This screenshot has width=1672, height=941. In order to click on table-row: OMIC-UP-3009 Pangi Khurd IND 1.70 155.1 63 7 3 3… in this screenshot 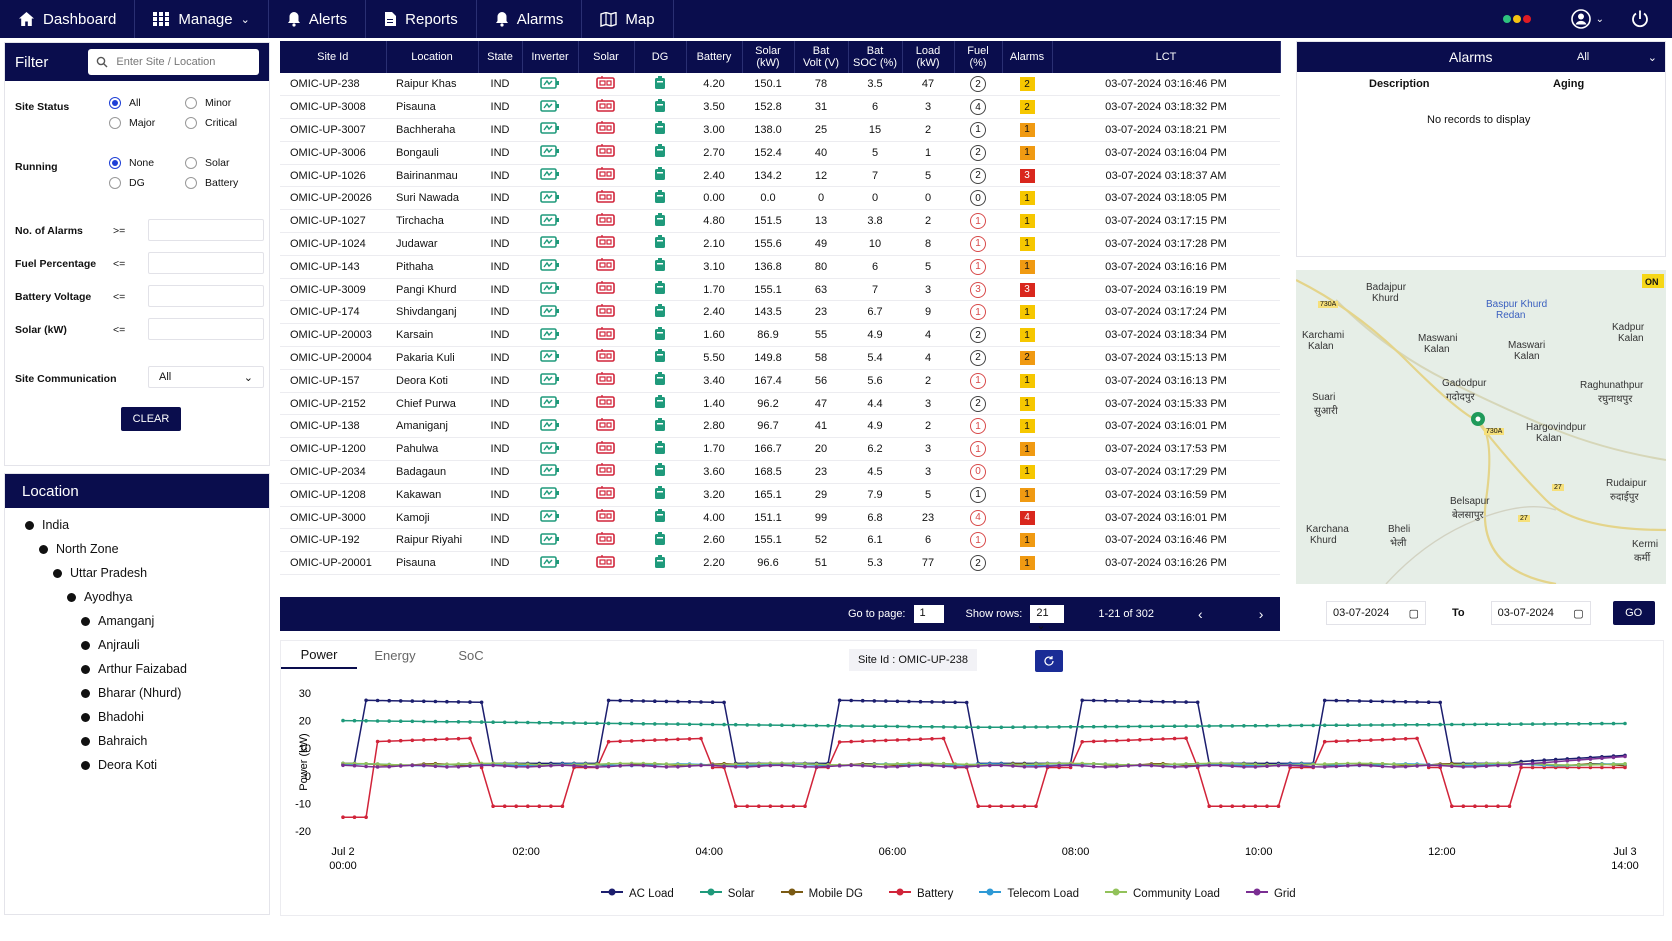, I will do `click(780, 290)`.